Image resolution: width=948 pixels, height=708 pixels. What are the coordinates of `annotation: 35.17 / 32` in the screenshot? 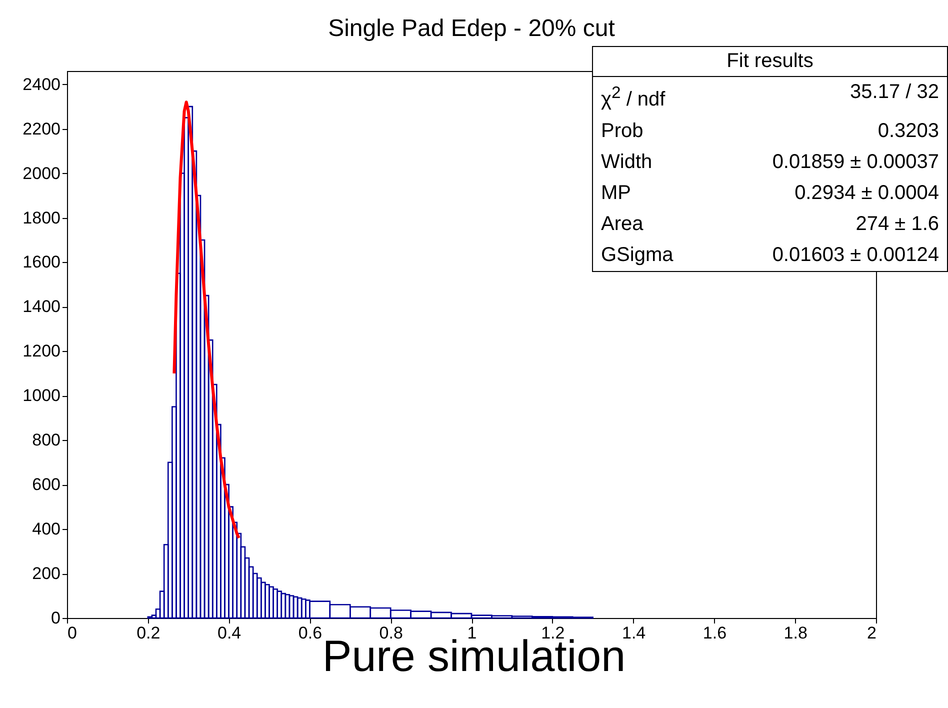 It's located at (894, 92).